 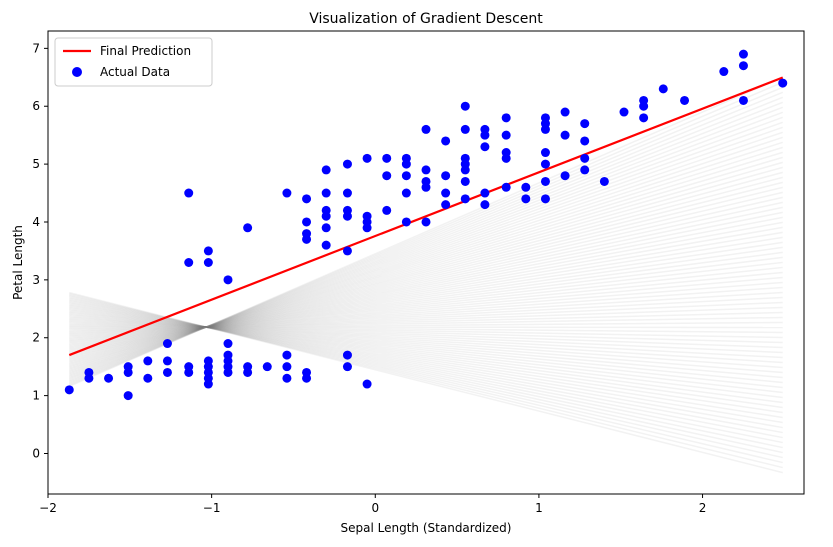 I want to click on legend-box, so click(x=133, y=62).